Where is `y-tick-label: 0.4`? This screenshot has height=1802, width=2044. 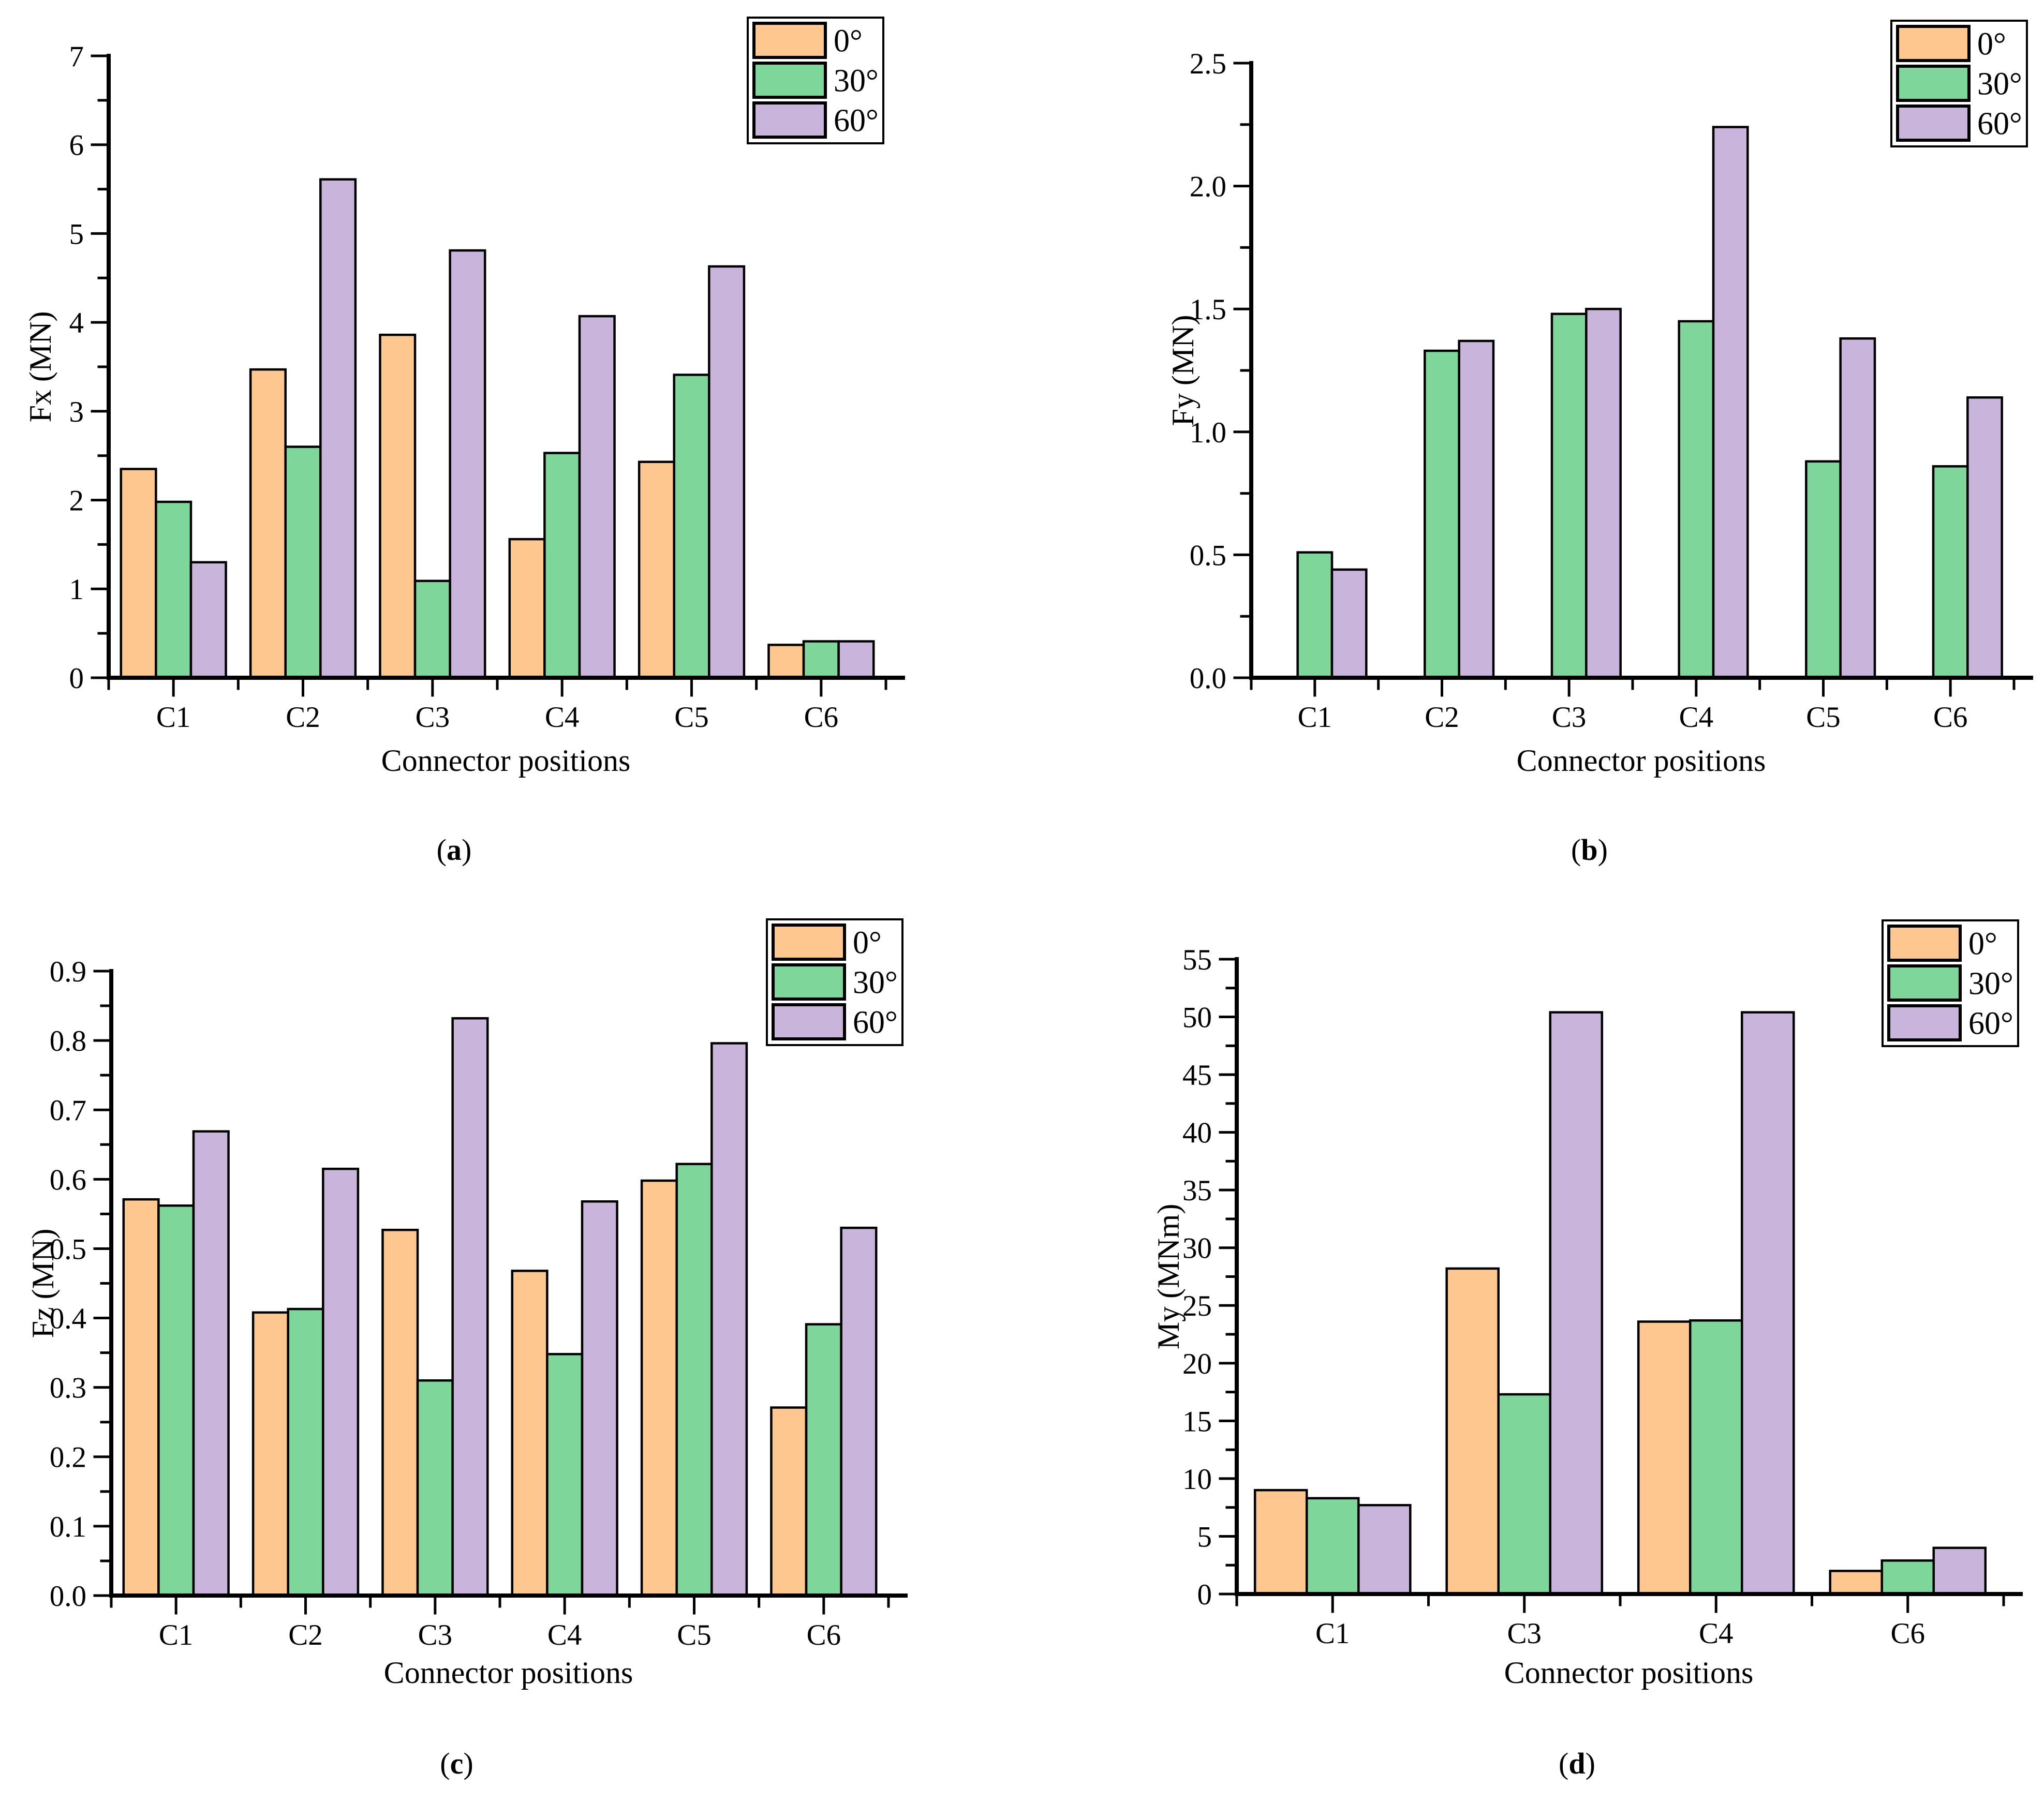 y-tick-label: 0.4 is located at coordinates (68, 1319).